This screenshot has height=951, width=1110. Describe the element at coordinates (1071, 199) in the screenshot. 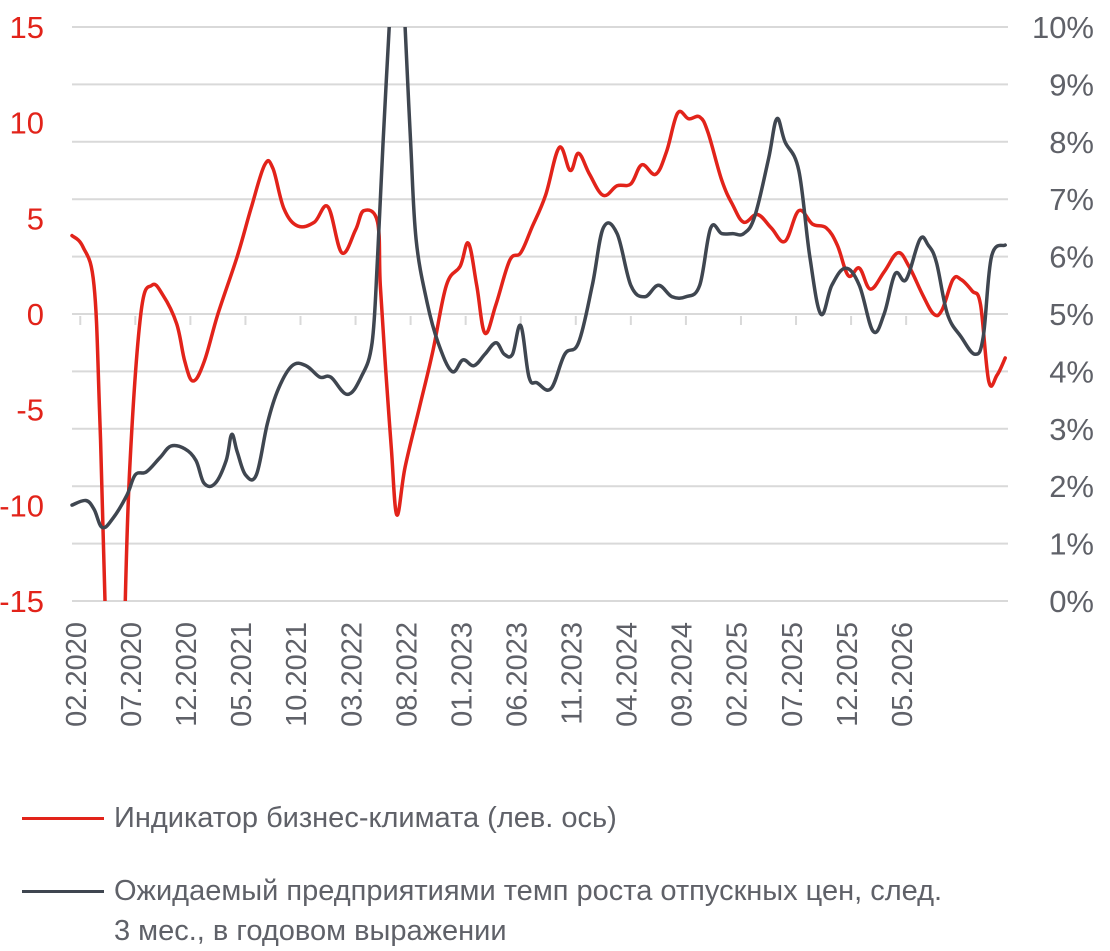

I see `right-axis-tick-label: 7%` at that location.